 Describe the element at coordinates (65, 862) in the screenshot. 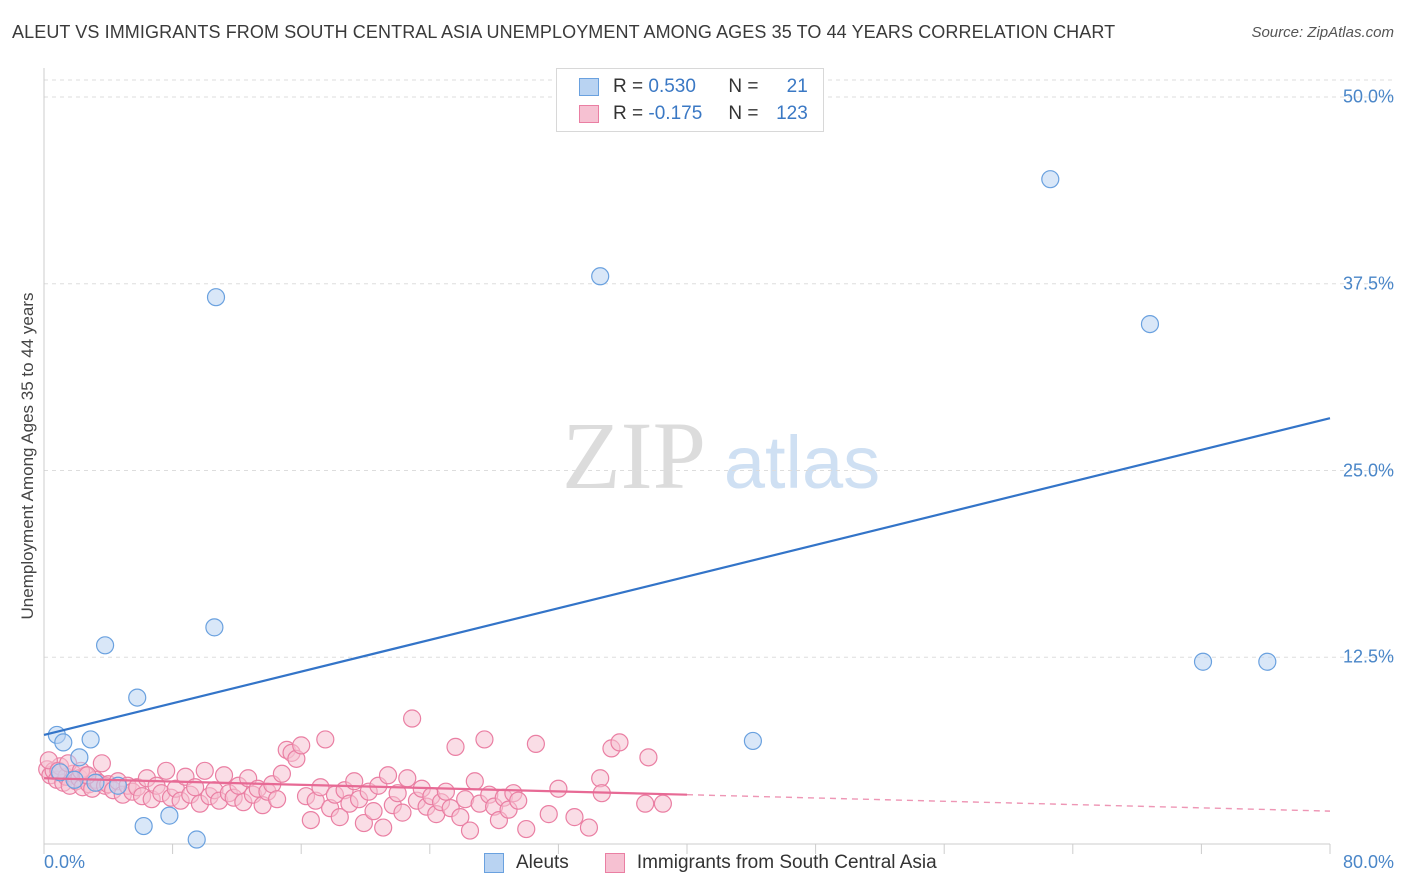

I see `x-tick-label-min: 0.0%` at that location.